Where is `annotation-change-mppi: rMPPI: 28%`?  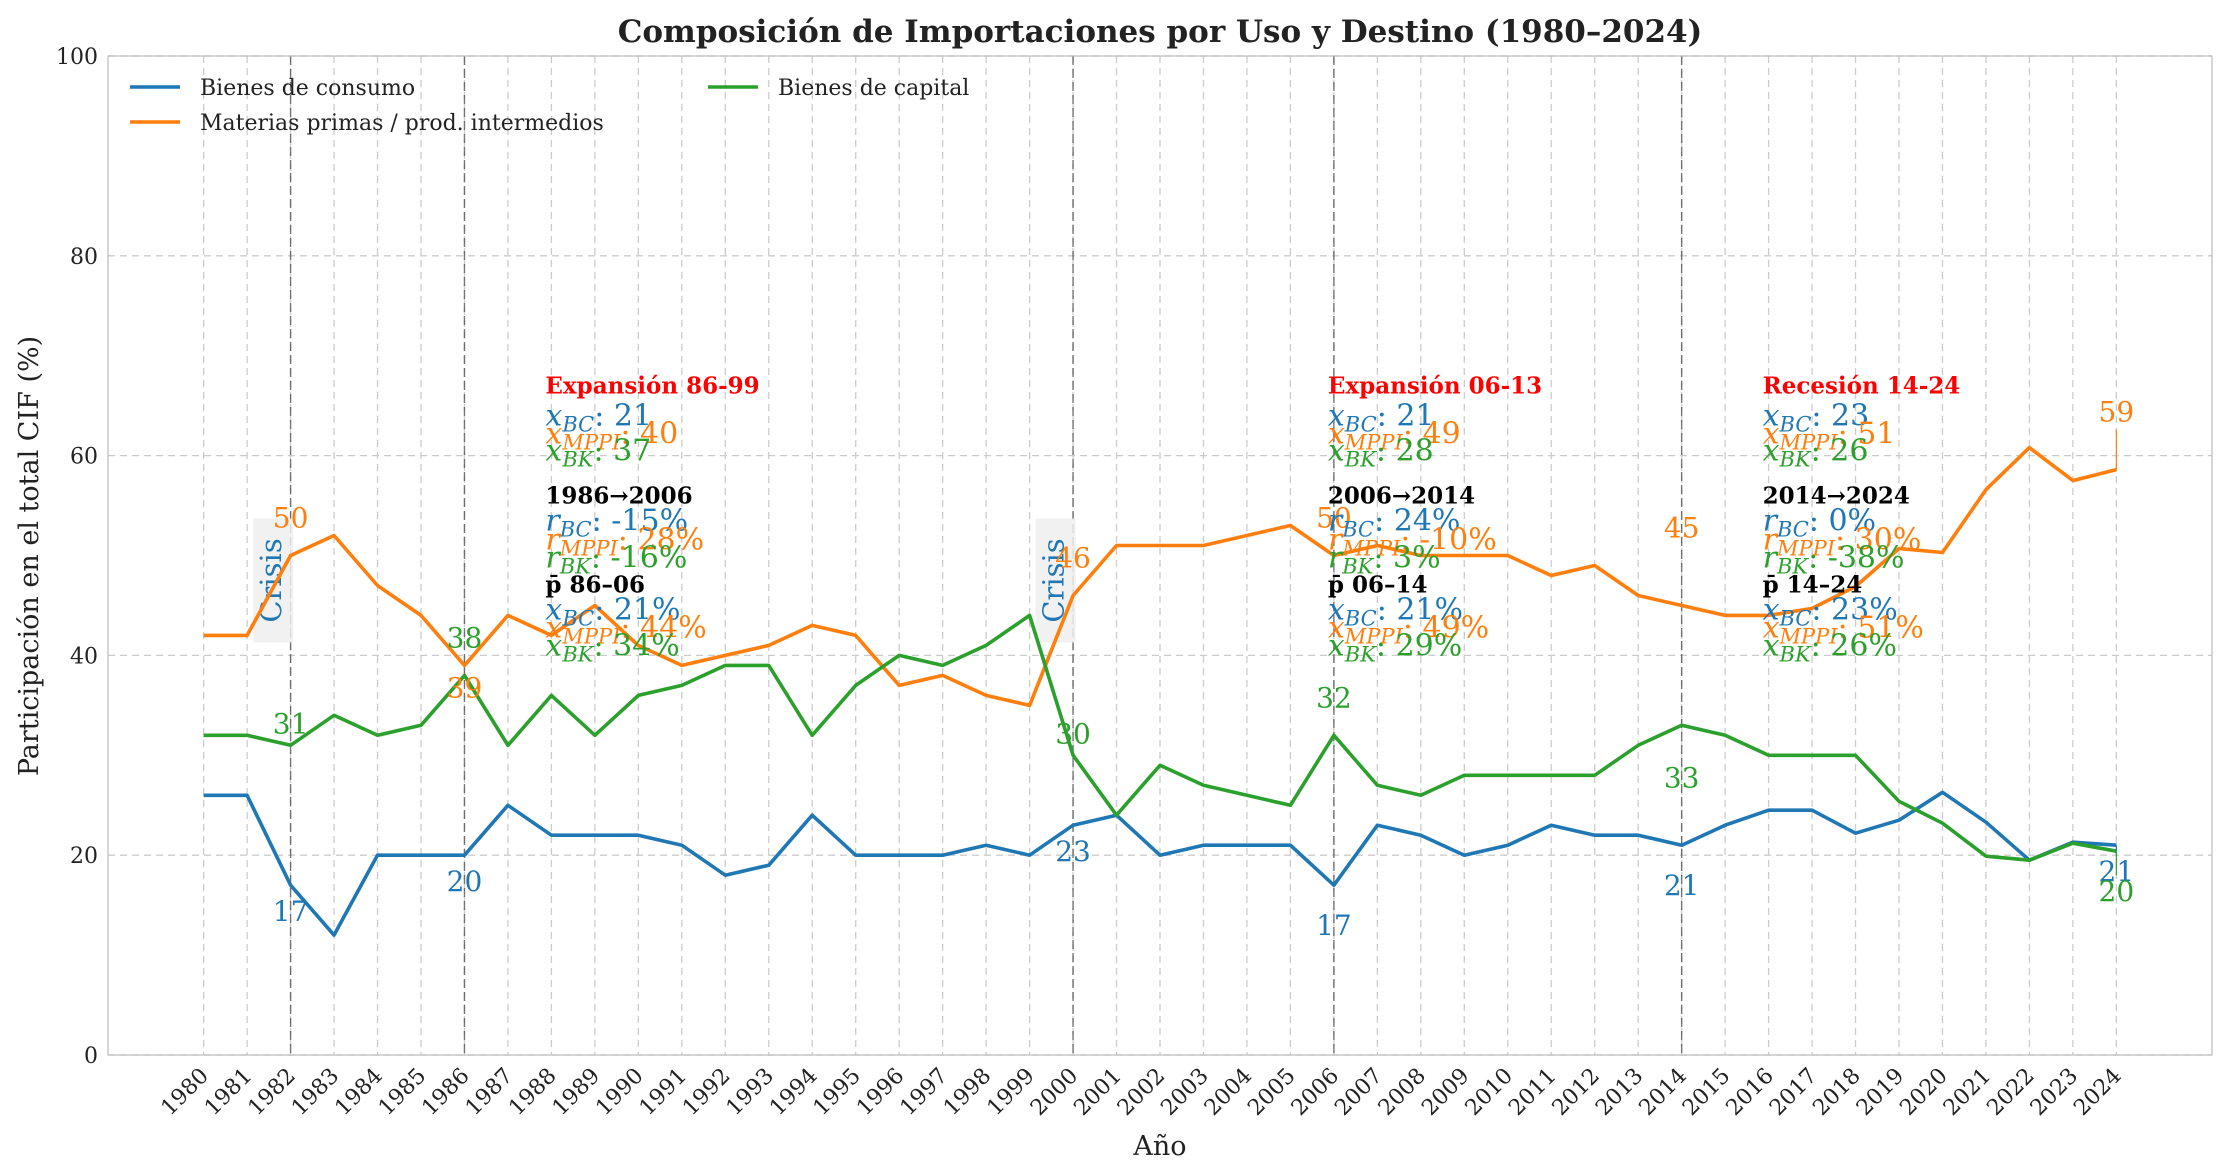
annotation-change-mppi: rMPPI: 28% is located at coordinates (624, 542).